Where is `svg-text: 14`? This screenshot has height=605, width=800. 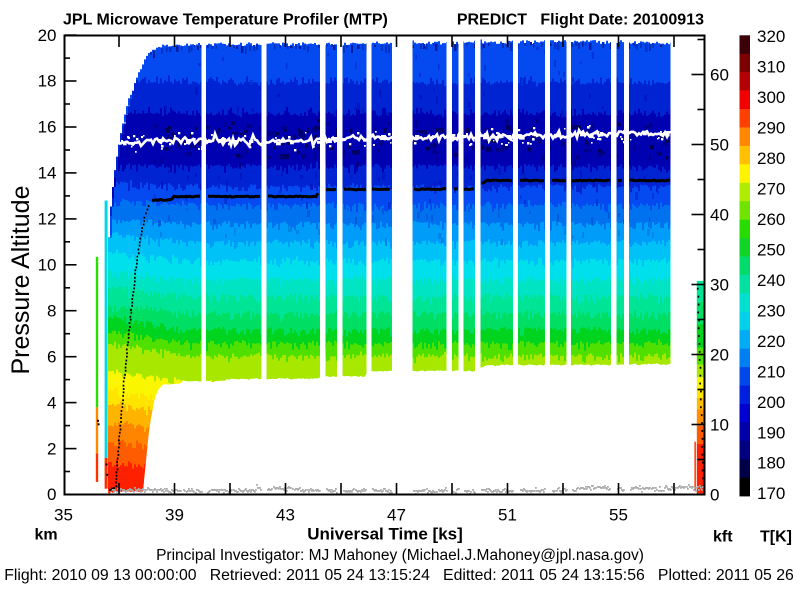
svg-text: 14 is located at coordinates (47, 173).